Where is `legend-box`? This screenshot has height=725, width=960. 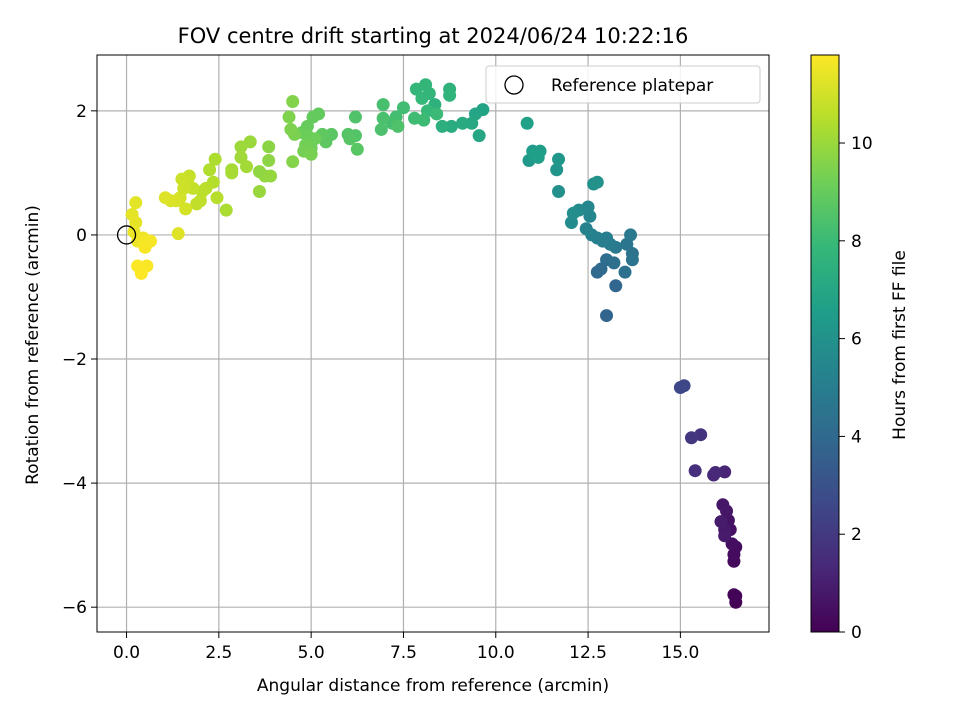 legend-box is located at coordinates (623, 84).